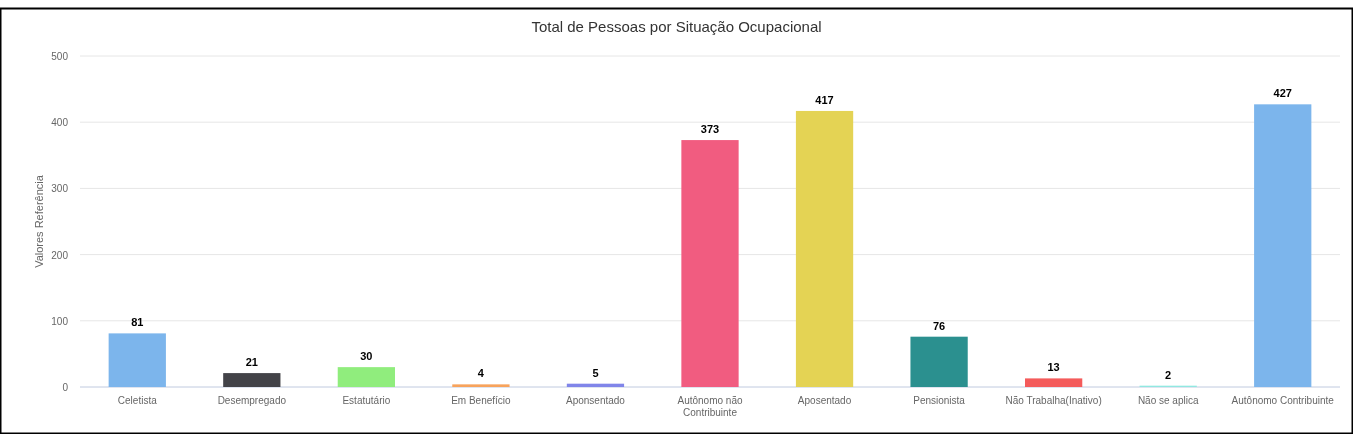  What do you see at coordinates (595, 372) in the screenshot?
I see `data-label: 5` at bounding box center [595, 372].